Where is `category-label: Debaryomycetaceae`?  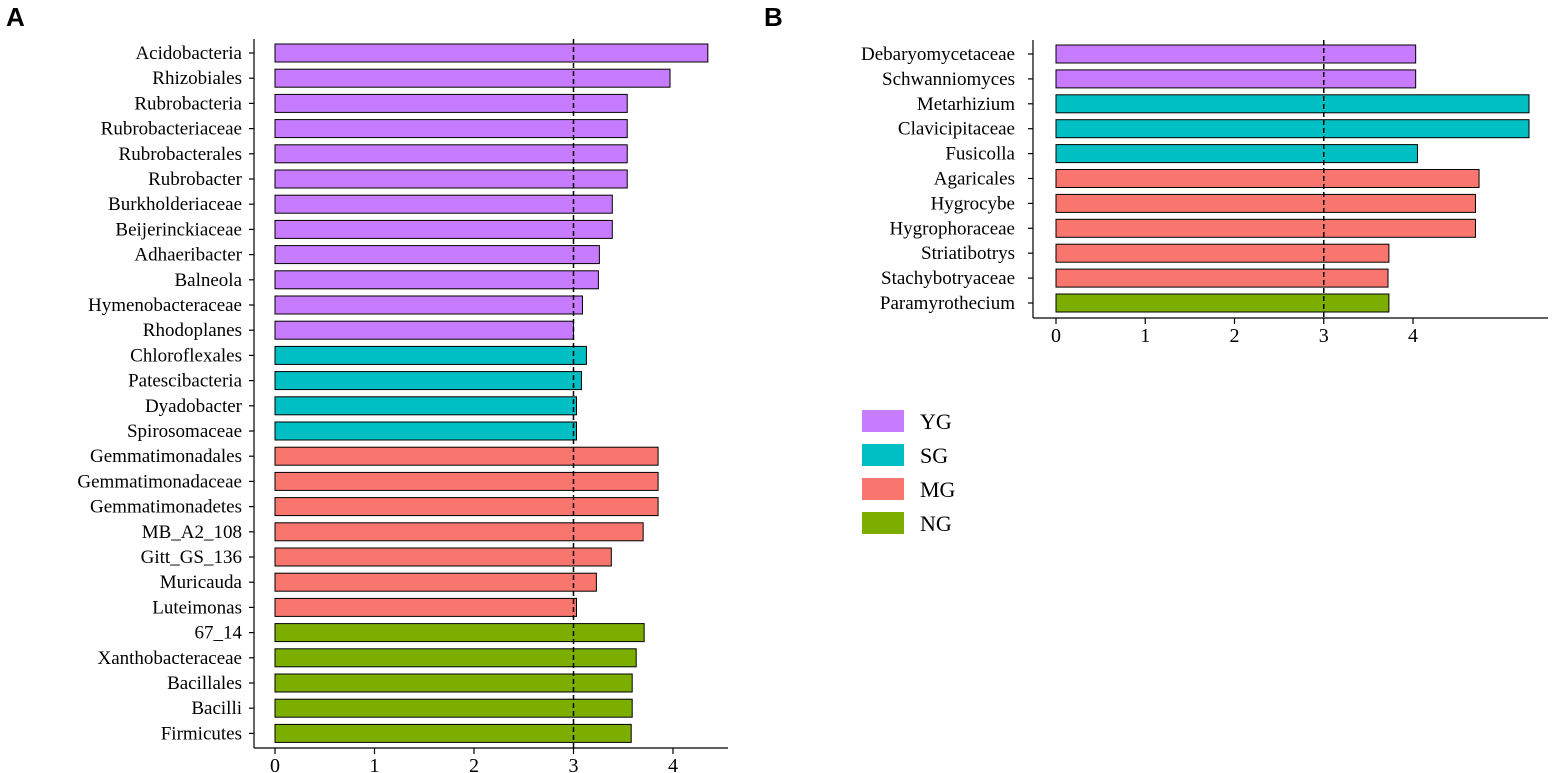
category-label: Debaryomycetaceae is located at coordinates (938, 54).